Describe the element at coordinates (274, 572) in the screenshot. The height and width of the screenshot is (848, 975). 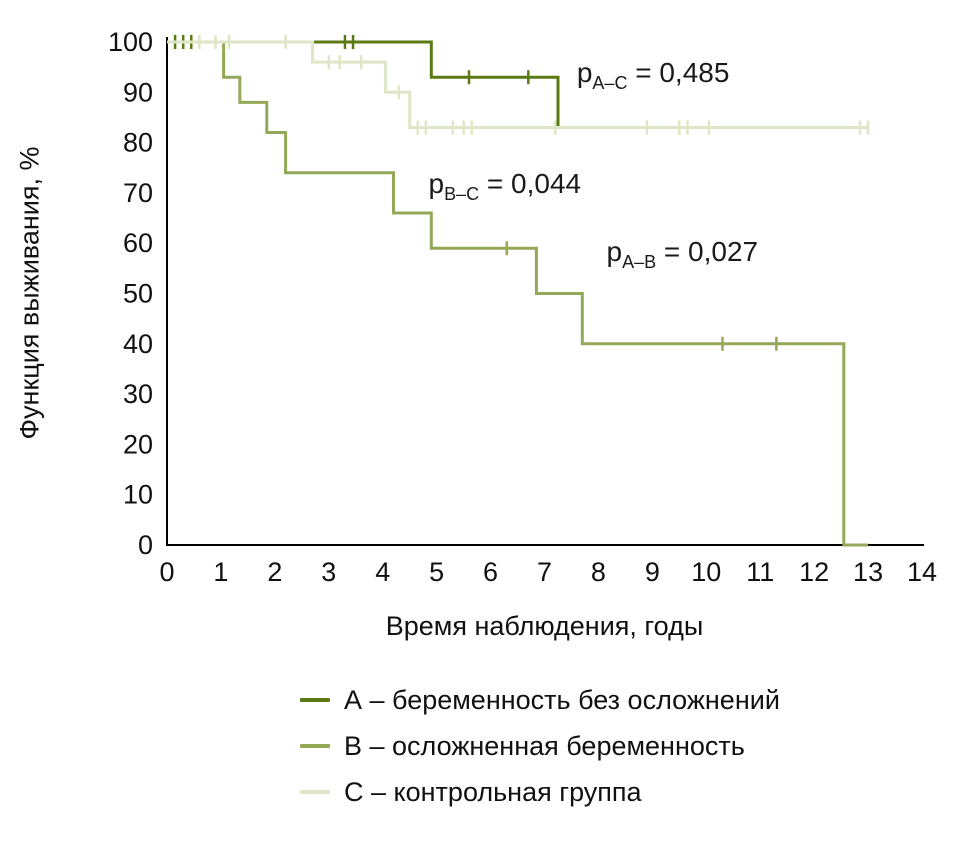
I see `svg-text: 2` at that location.